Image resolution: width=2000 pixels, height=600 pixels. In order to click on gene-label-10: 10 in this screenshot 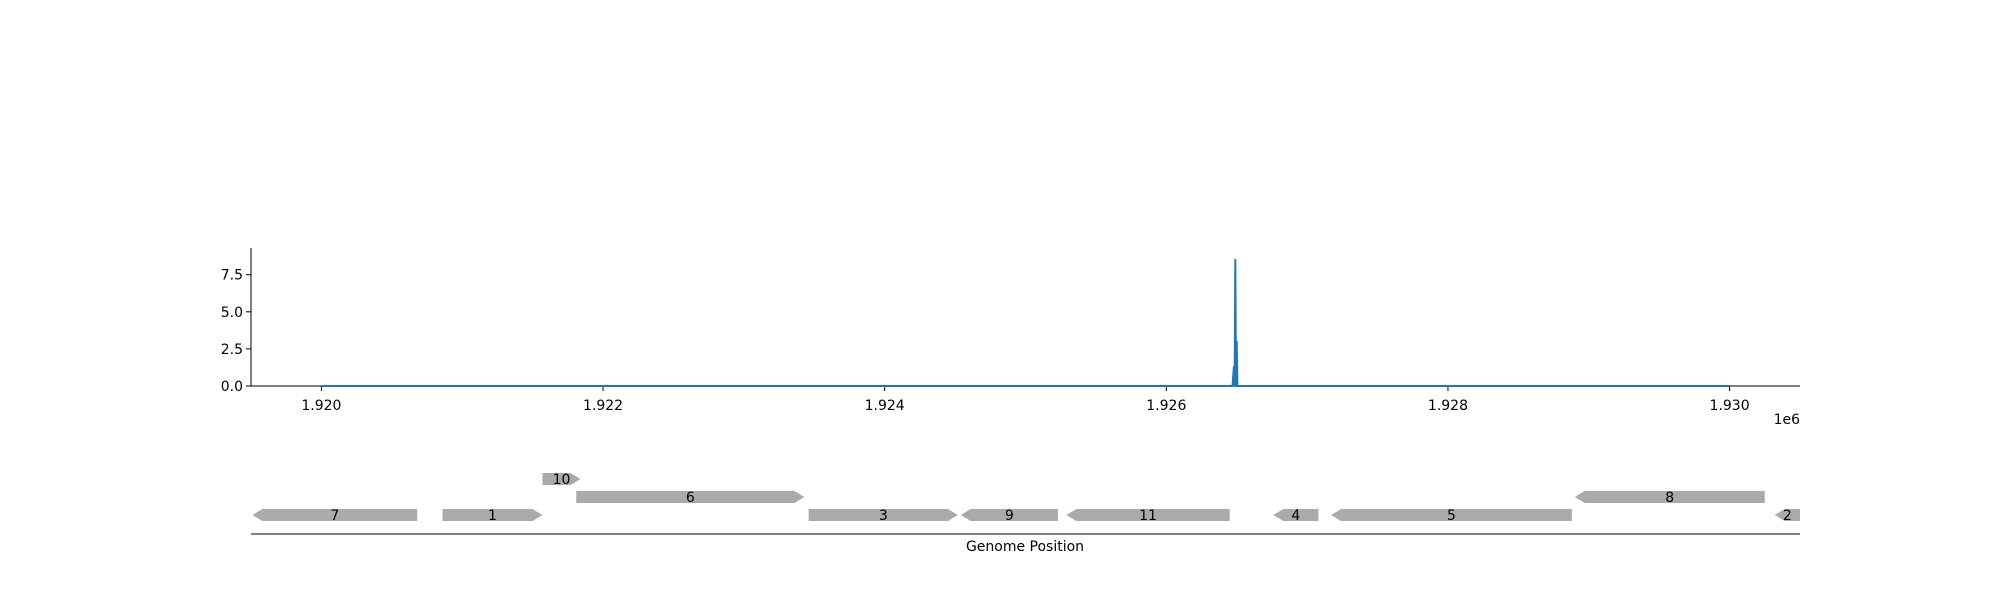, I will do `click(562, 480)`.